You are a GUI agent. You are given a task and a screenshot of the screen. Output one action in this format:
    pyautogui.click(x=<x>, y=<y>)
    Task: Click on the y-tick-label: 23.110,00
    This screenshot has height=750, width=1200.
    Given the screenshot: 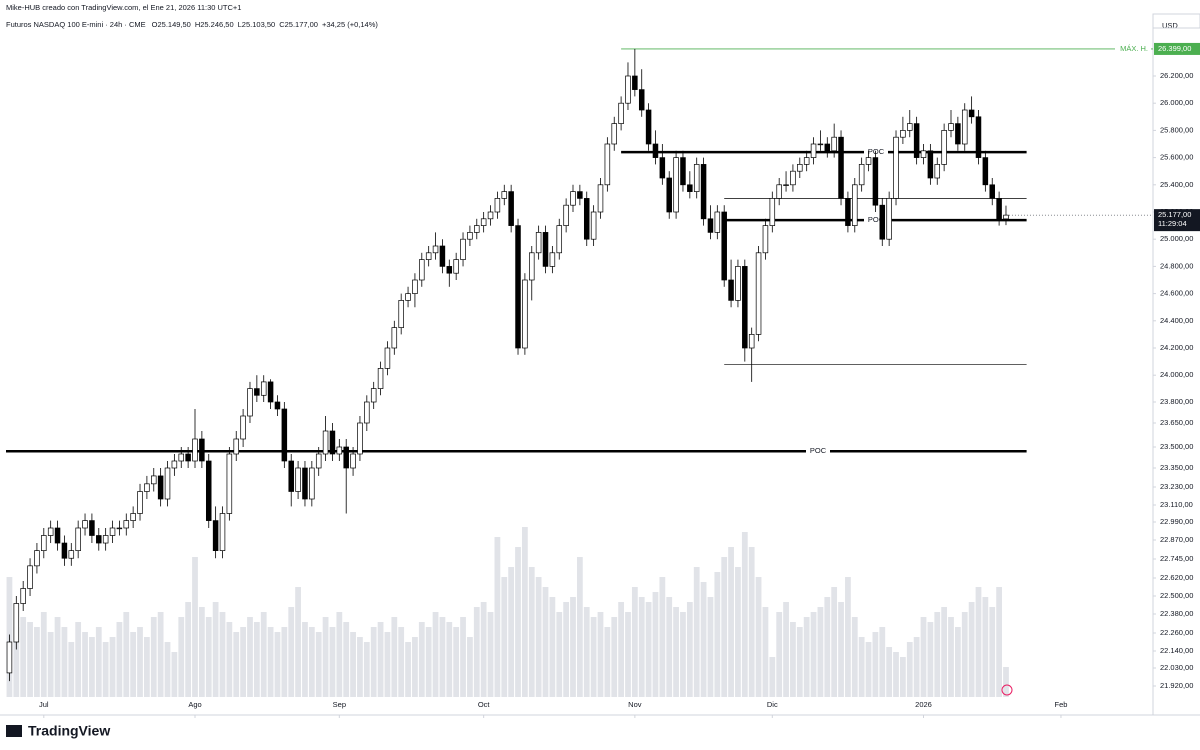 What is the action you would take?
    pyautogui.click(x=1176, y=504)
    